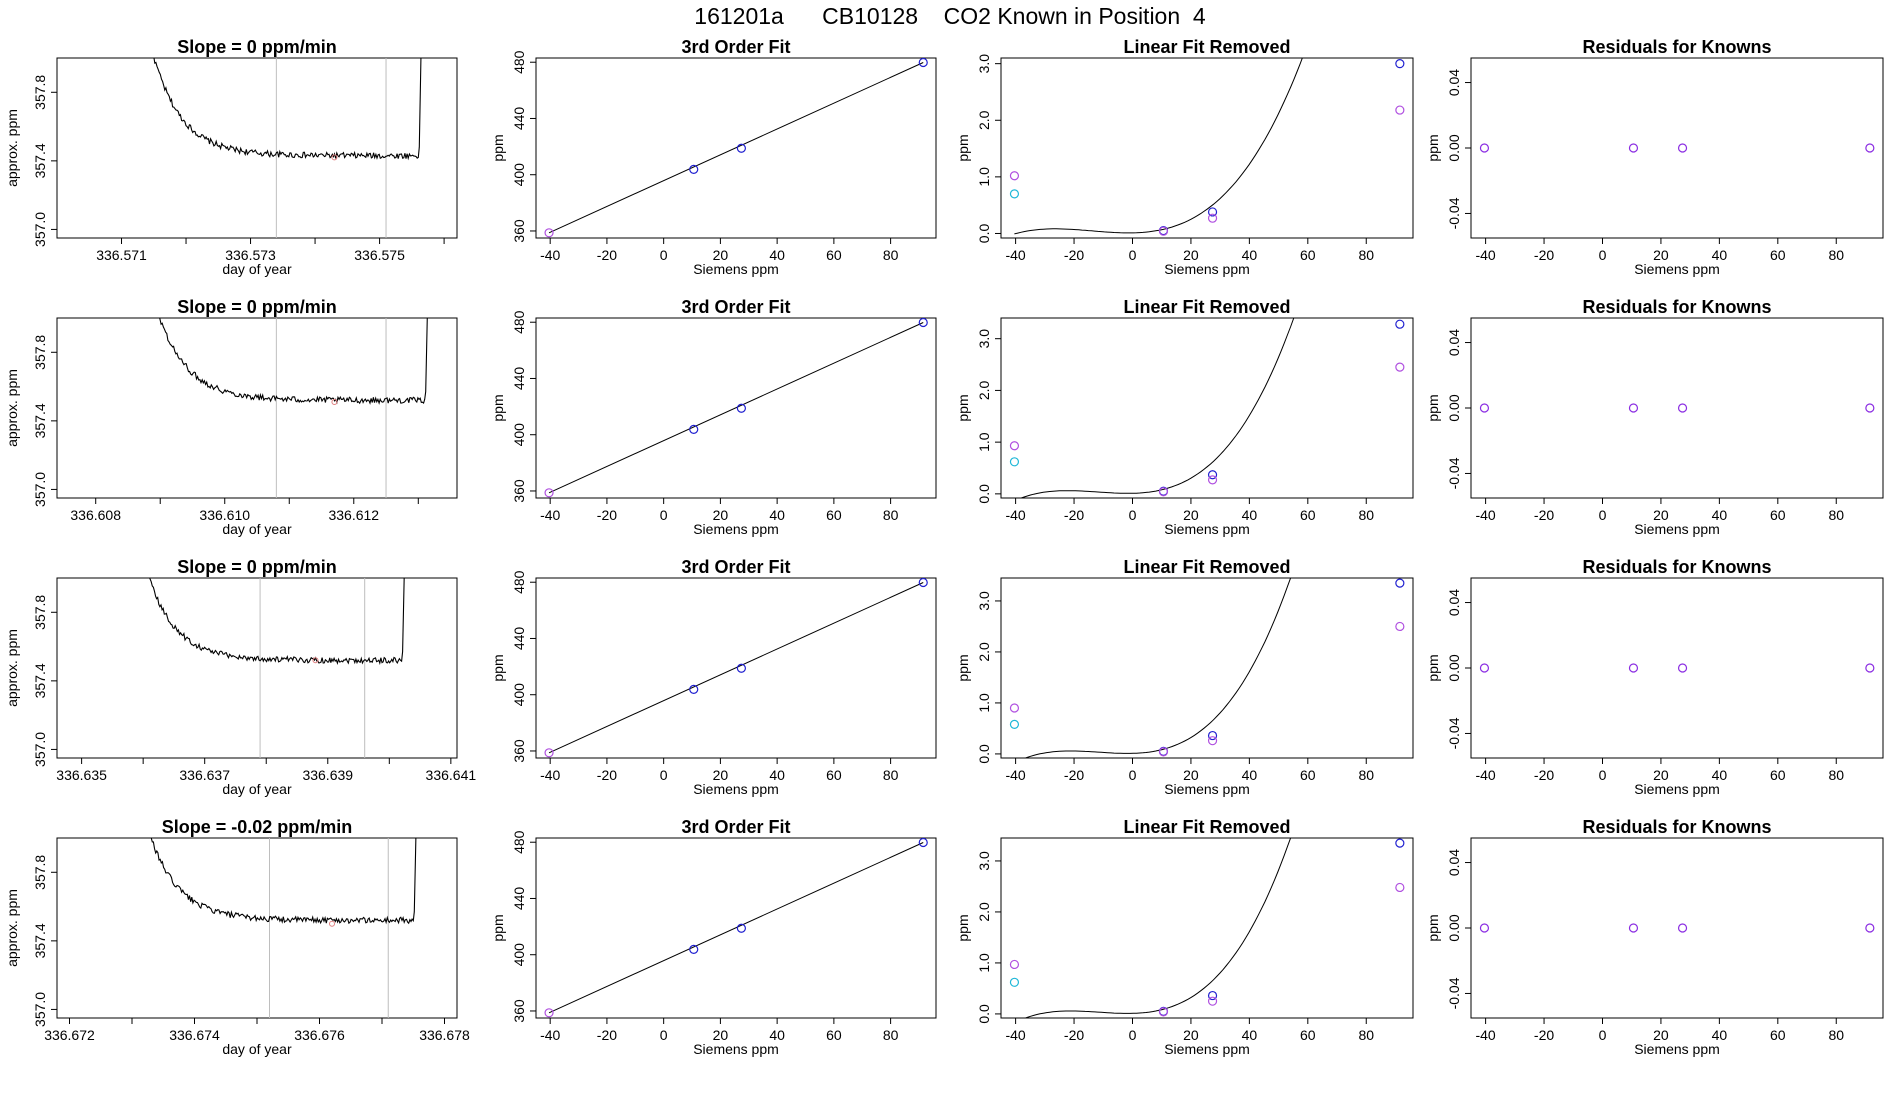 This screenshot has width=1900, height=1100. I want to click on resid-plot-frame, so click(1677, 148).